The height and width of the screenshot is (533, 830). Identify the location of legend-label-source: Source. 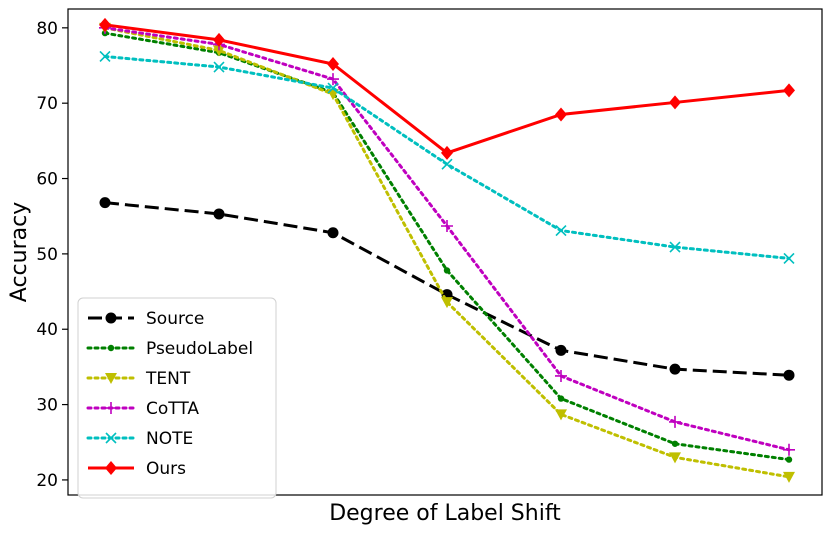
(175, 319).